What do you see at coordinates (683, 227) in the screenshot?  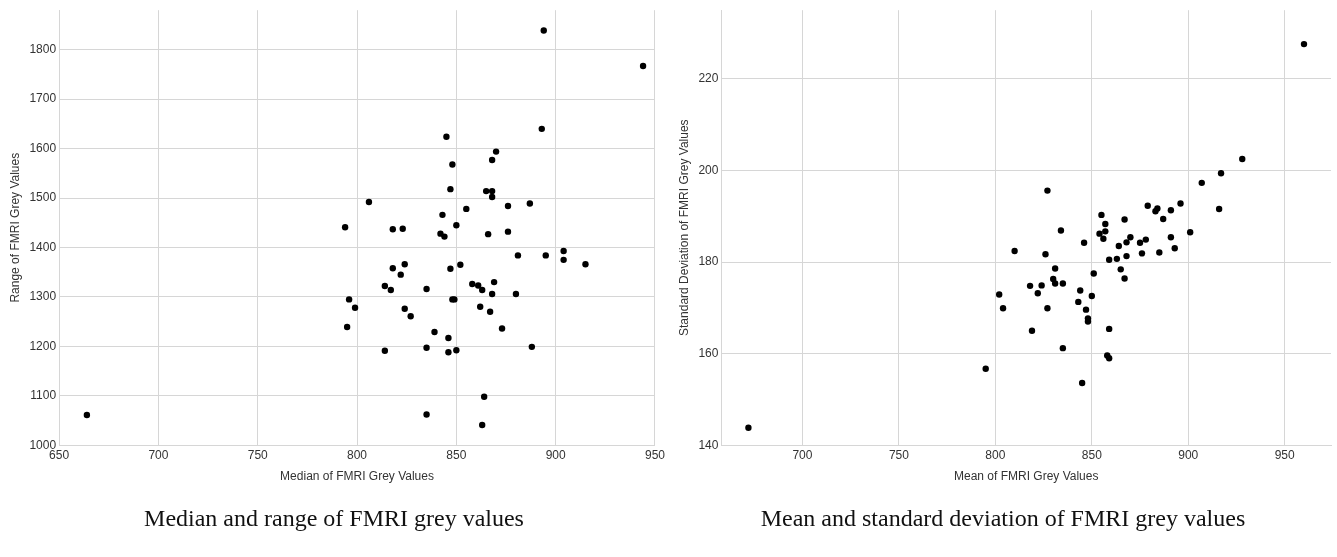 I see `y-axis-title: Standard Deviation of FMRI Grey Values` at bounding box center [683, 227].